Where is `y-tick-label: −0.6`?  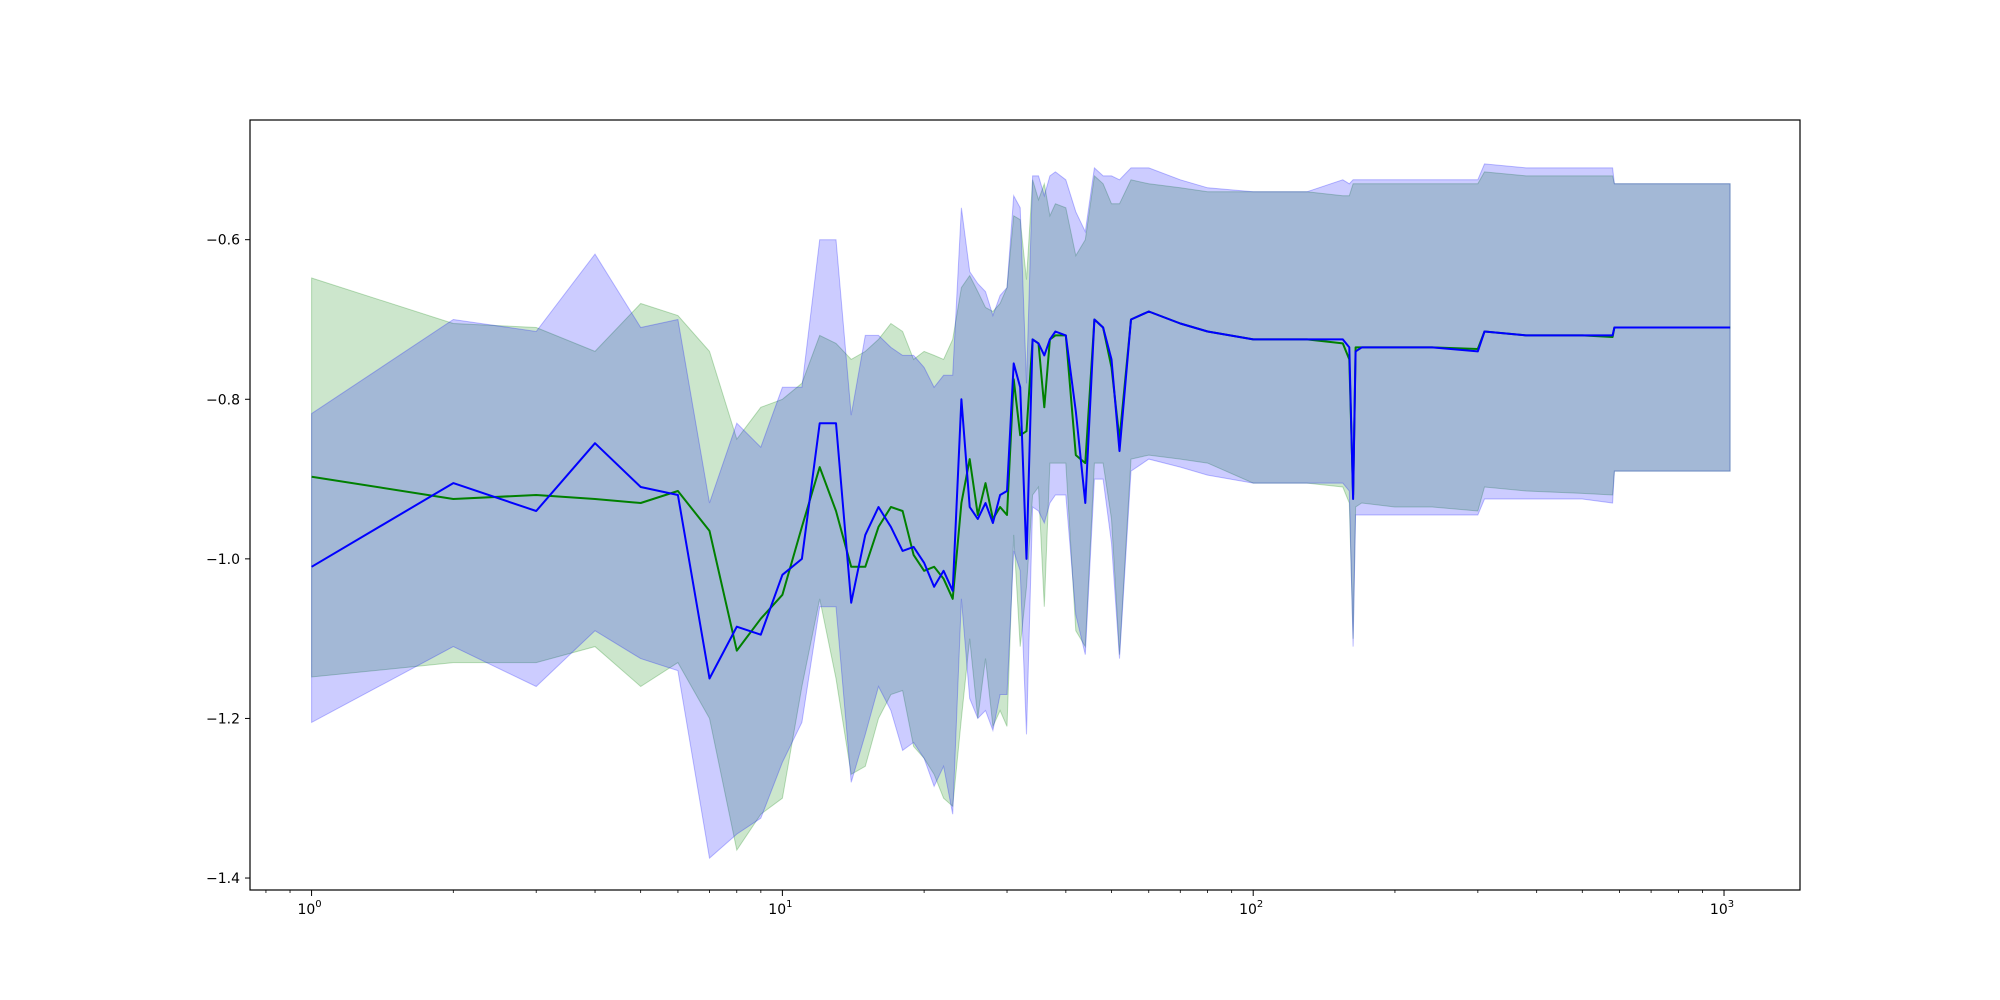 y-tick-label: −0.6 is located at coordinates (223, 241).